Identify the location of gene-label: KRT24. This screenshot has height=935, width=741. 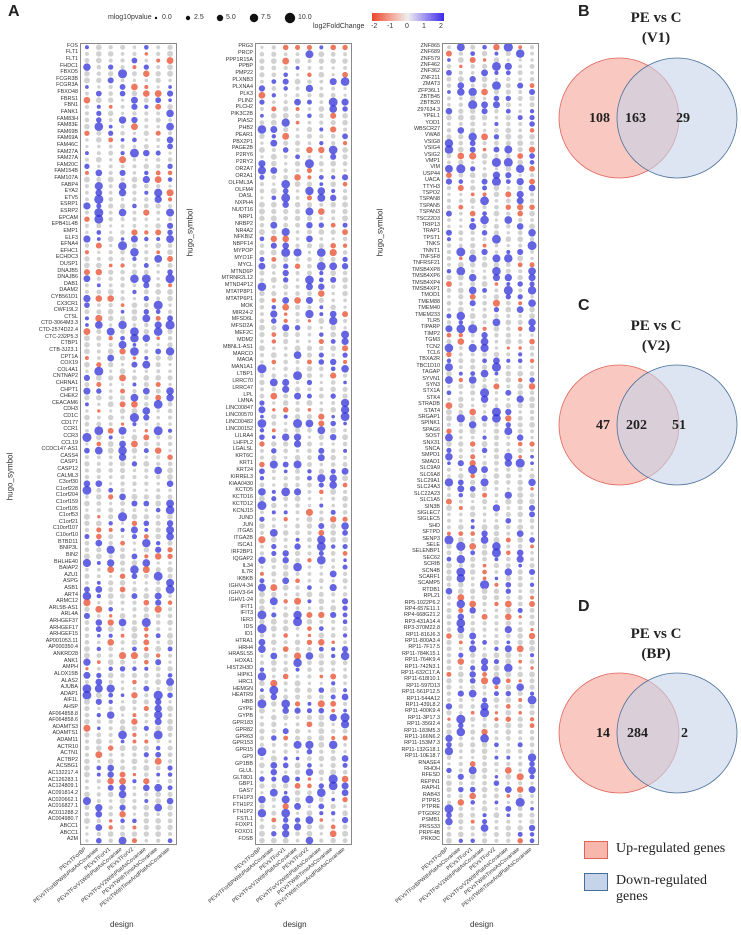
(244, 469).